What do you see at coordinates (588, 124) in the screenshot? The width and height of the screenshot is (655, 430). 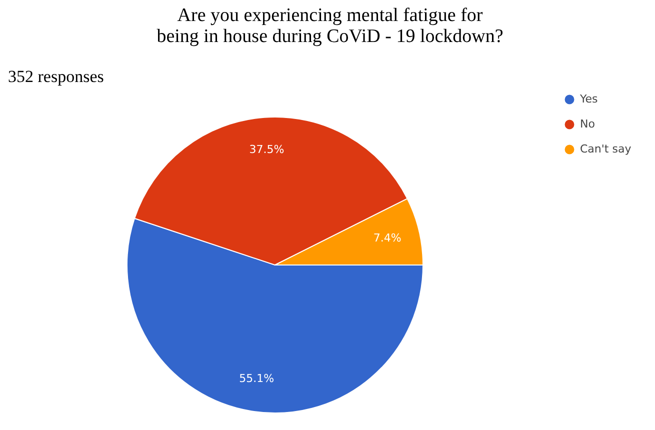 I see `legend-label: No` at bounding box center [588, 124].